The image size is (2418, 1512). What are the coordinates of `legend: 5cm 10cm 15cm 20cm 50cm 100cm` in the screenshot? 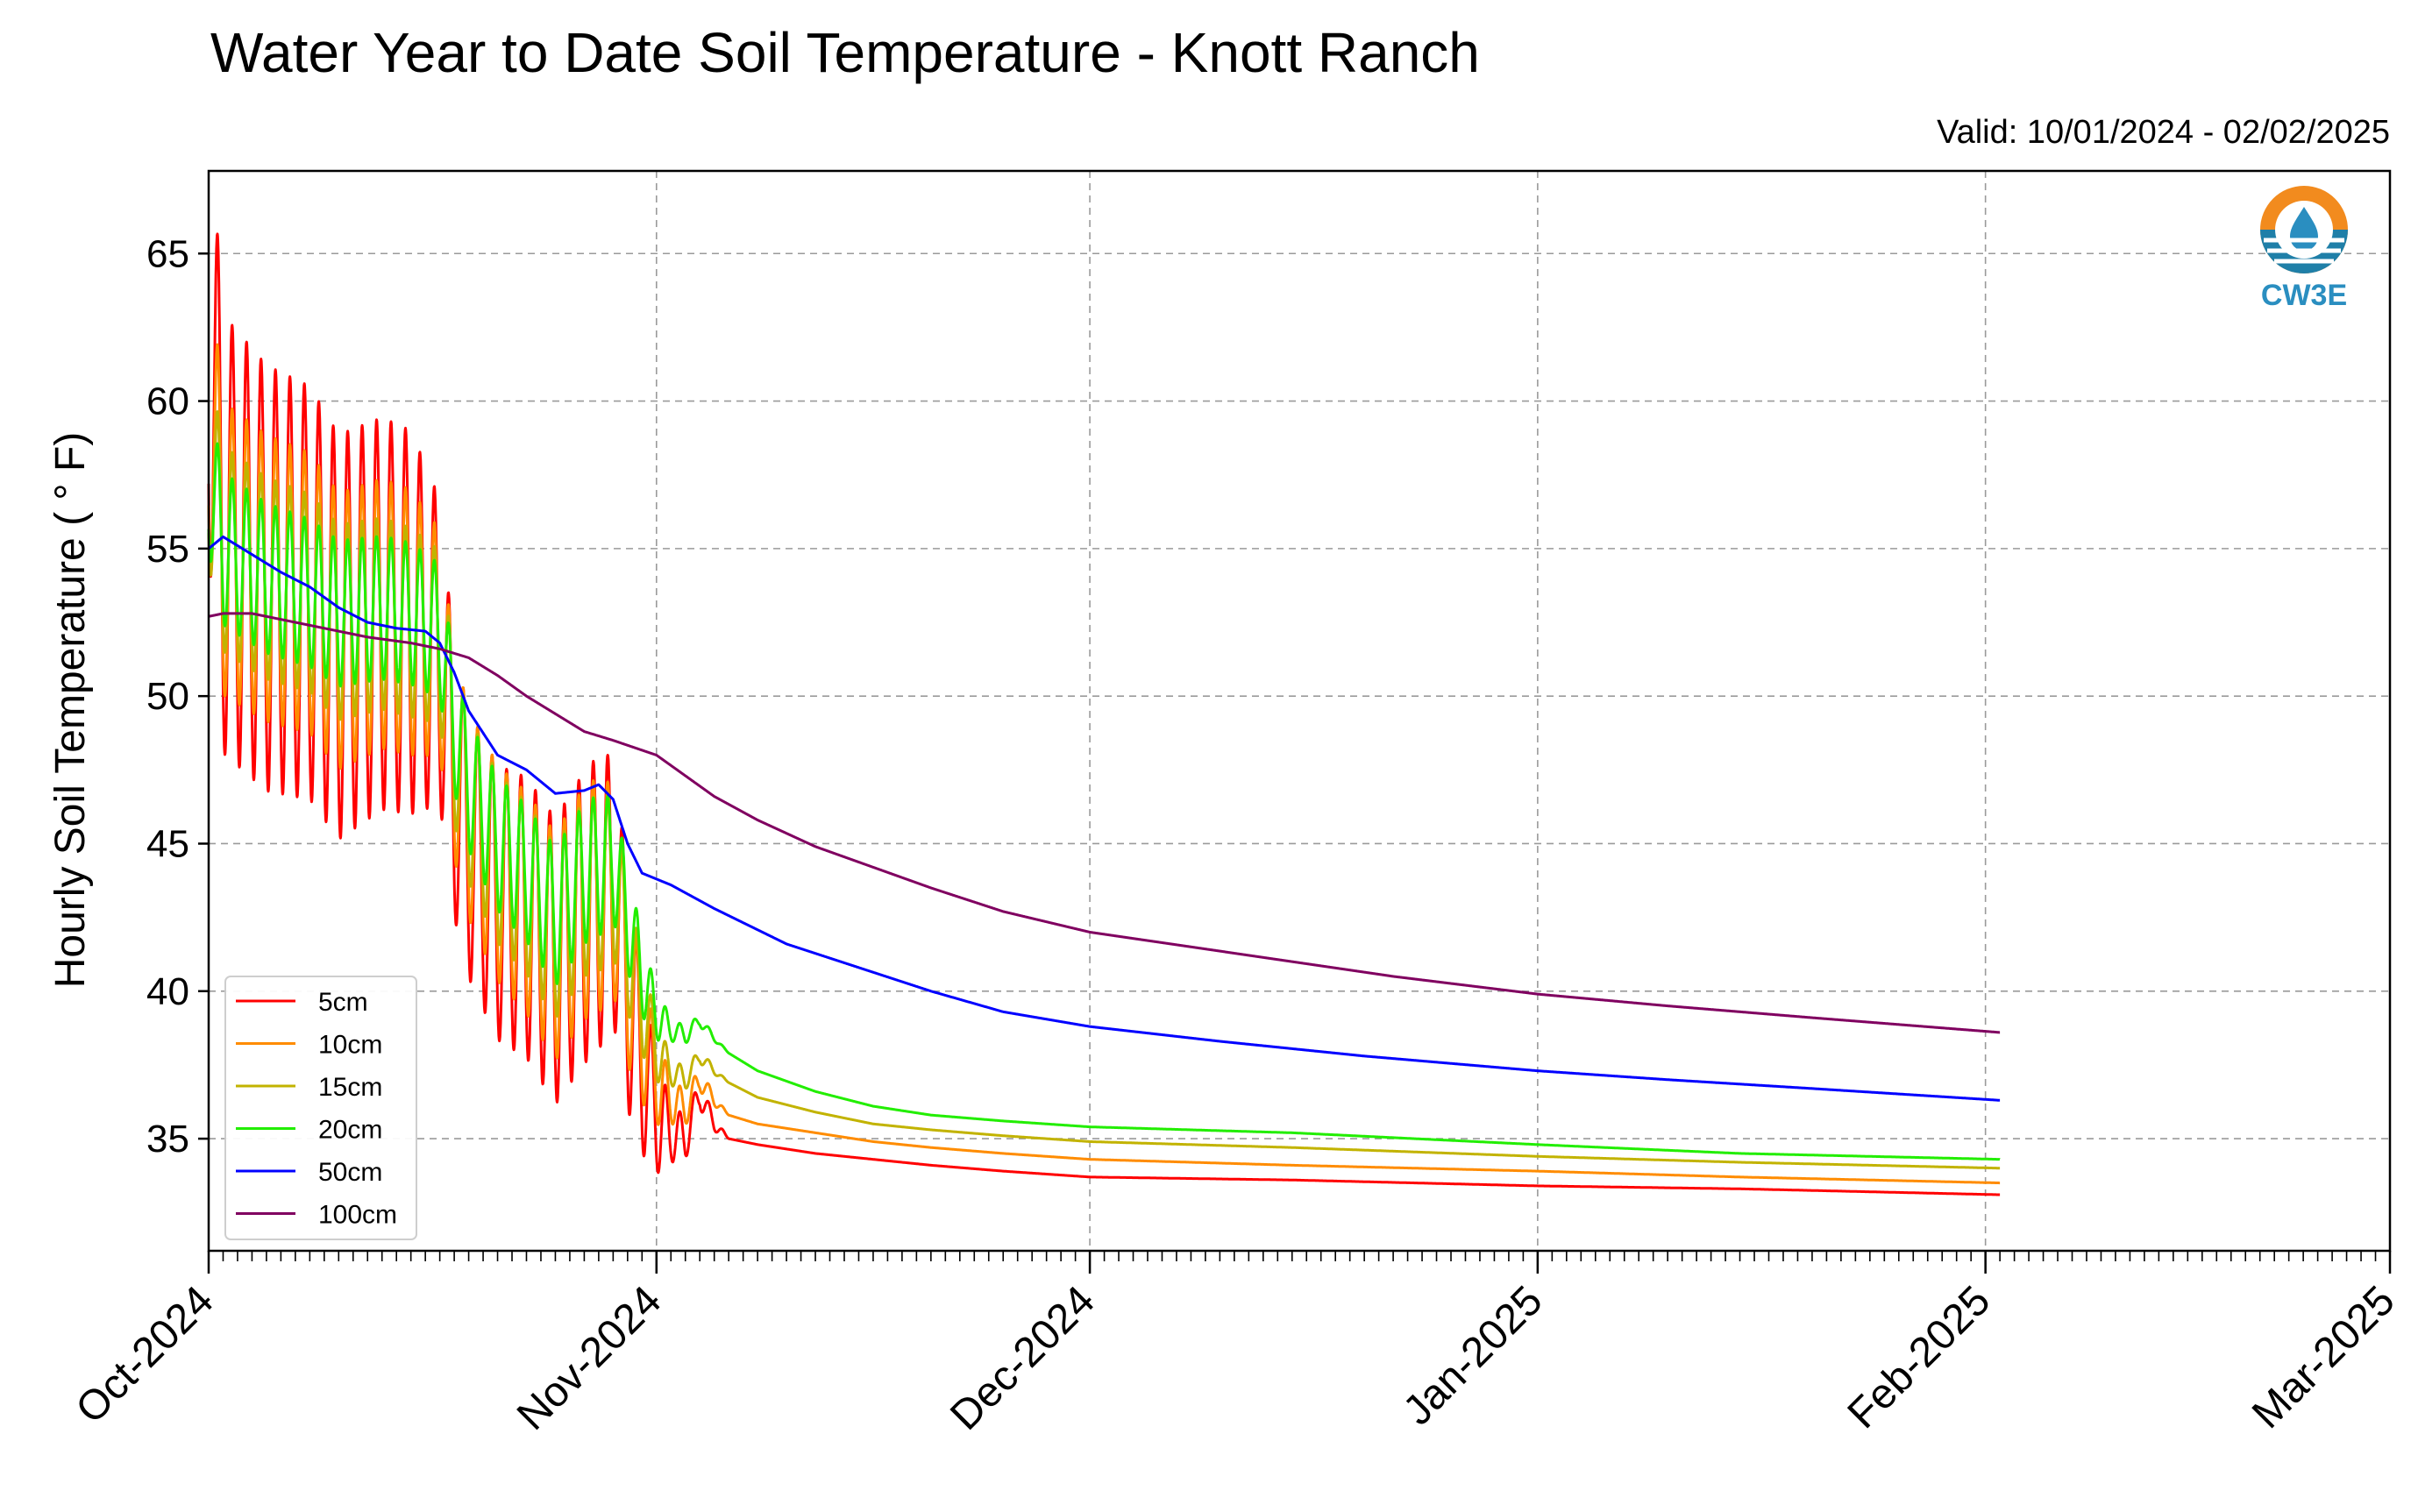 It's located at (320, 1108).